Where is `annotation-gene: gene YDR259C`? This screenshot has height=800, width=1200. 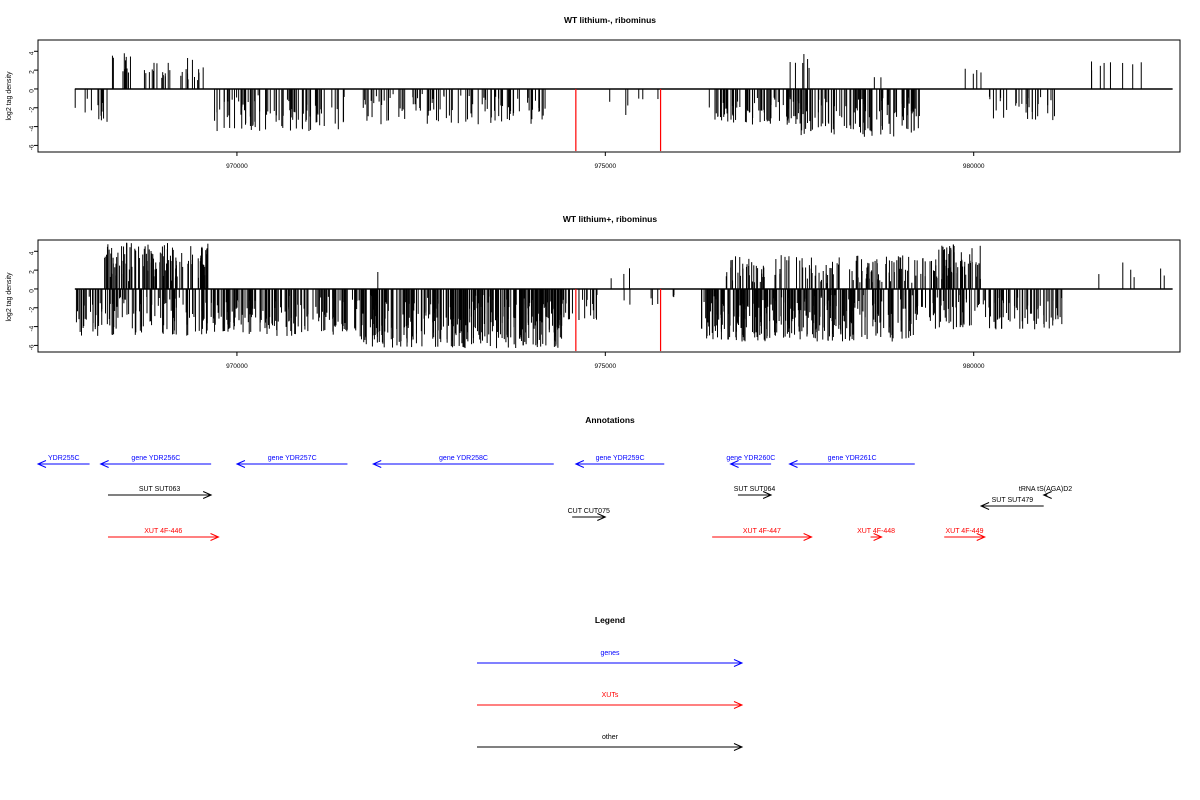
annotation-gene: gene YDR259C is located at coordinates (619, 461).